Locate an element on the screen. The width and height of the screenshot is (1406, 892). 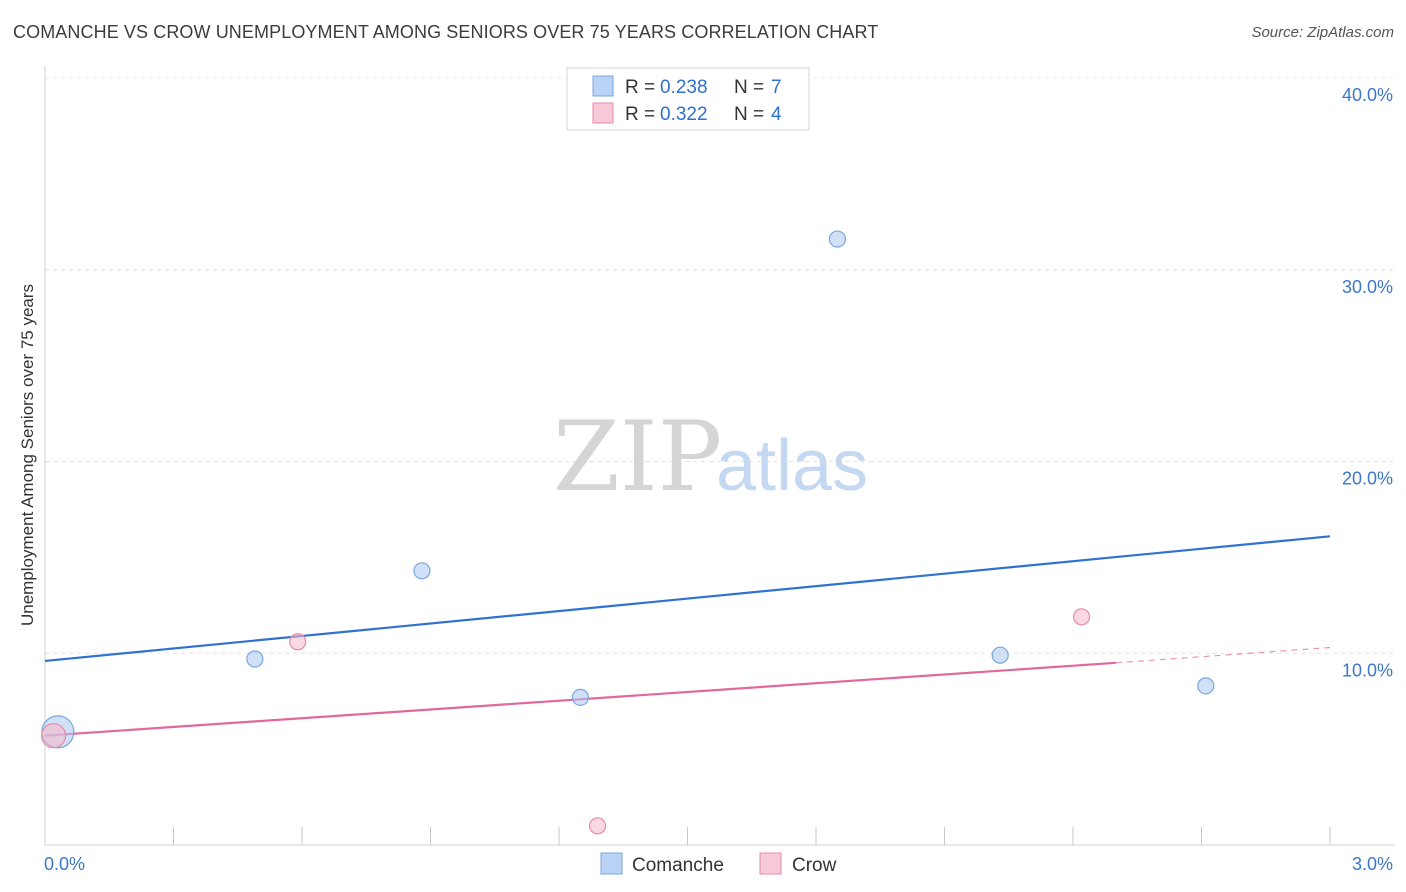
y-tick-label-3: 40.0% is located at coordinates (1367, 95).